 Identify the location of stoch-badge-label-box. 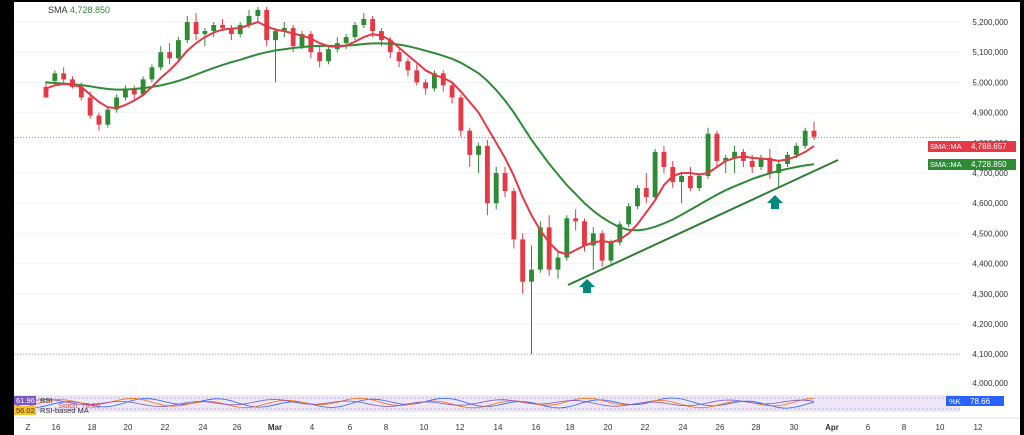
(955, 401).